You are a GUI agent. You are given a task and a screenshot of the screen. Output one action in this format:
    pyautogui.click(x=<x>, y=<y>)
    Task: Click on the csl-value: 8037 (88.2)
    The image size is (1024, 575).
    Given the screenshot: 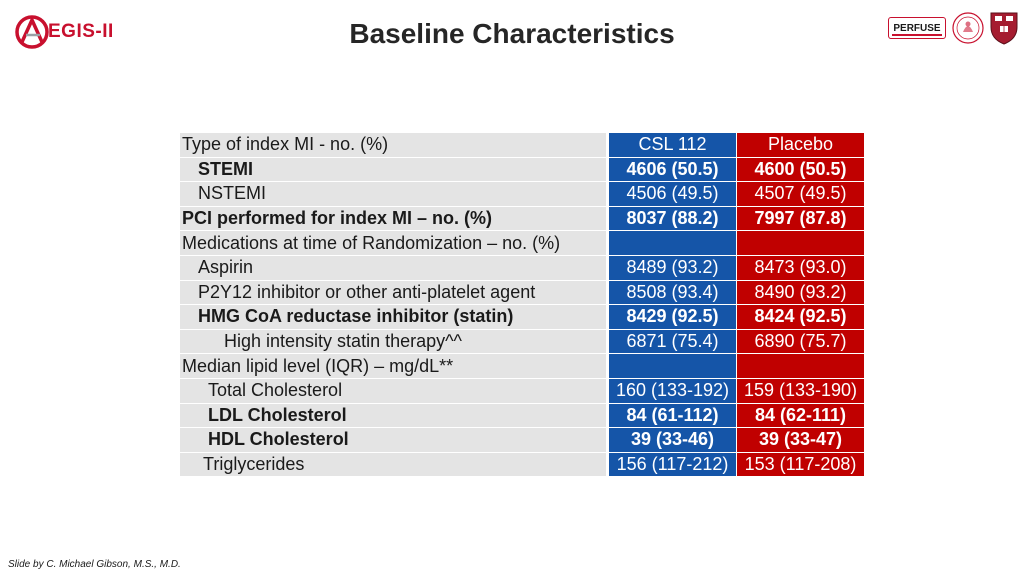 What is the action you would take?
    pyautogui.click(x=672, y=219)
    